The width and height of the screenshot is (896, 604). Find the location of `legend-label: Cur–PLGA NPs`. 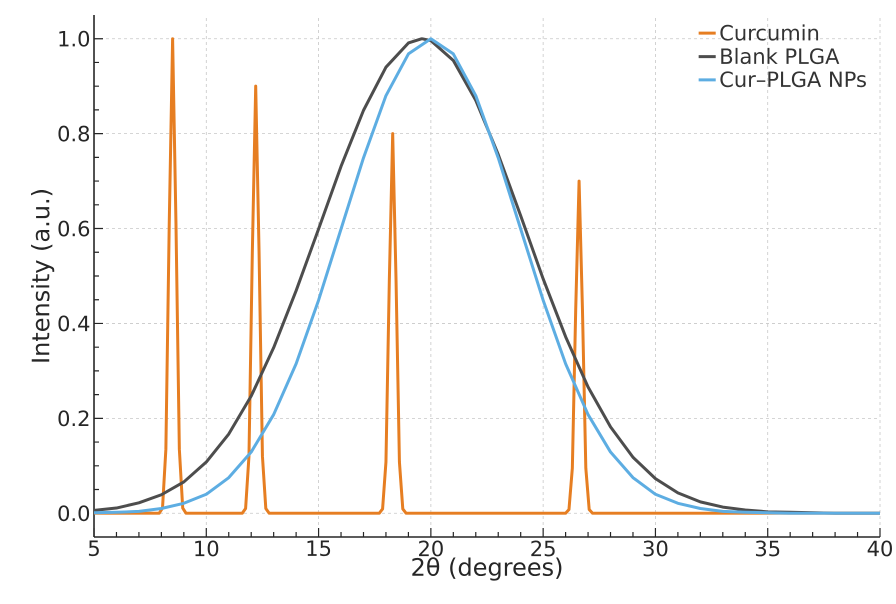

legend-label: Cur–PLGA NPs is located at coordinates (793, 79).